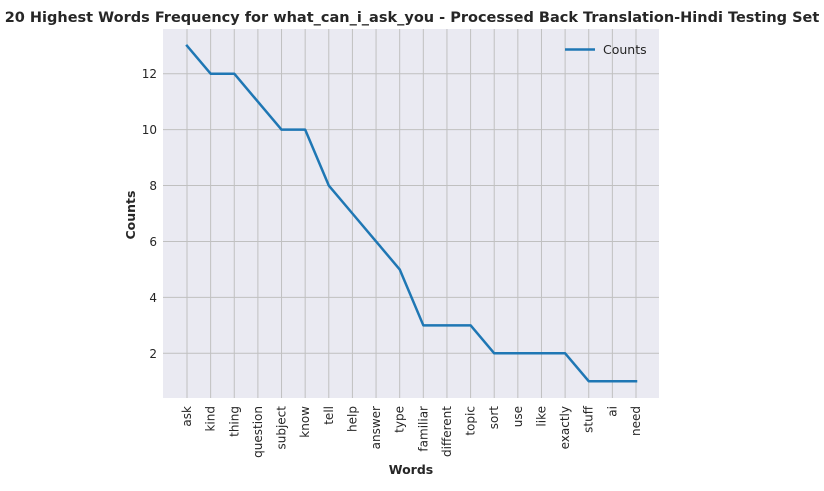 The height and width of the screenshot is (491, 824). What do you see at coordinates (153, 242) in the screenshot?
I see `y-tick-label: 6` at bounding box center [153, 242].